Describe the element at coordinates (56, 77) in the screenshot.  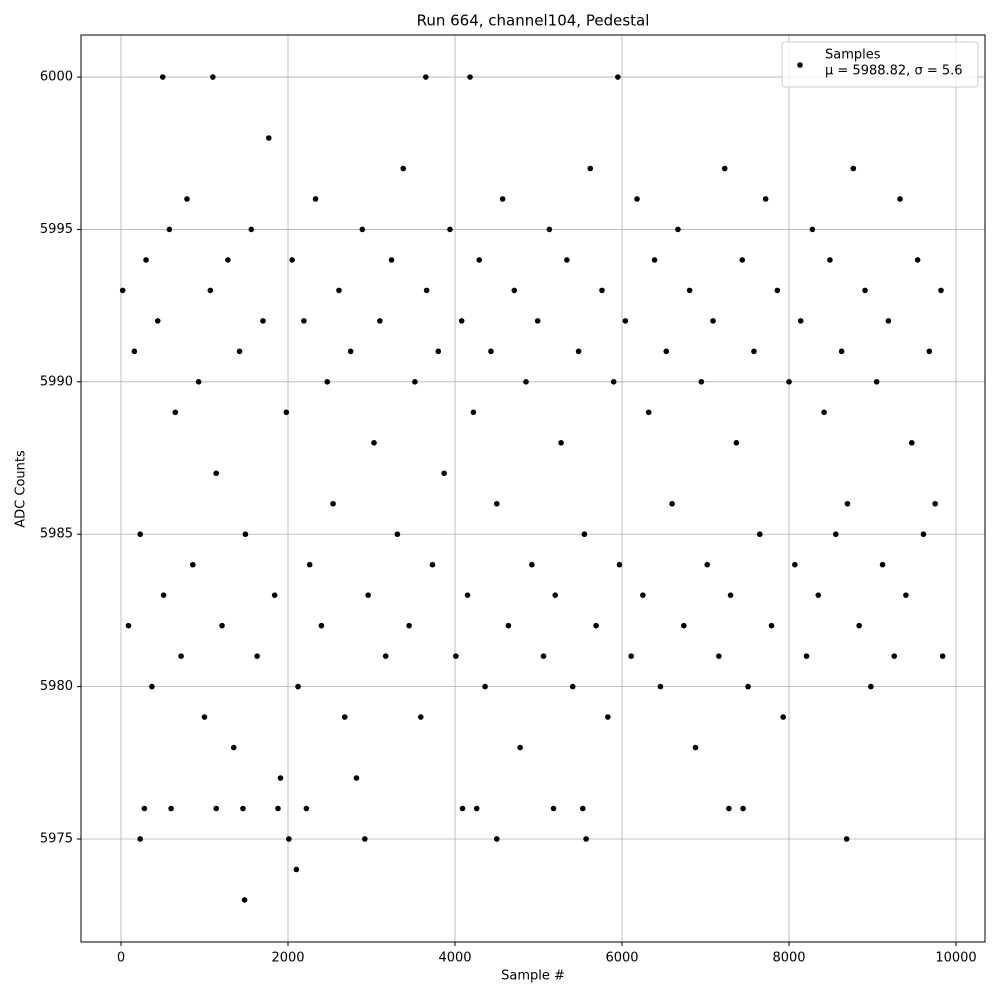
I see `y-tick-label: 6000` at that location.